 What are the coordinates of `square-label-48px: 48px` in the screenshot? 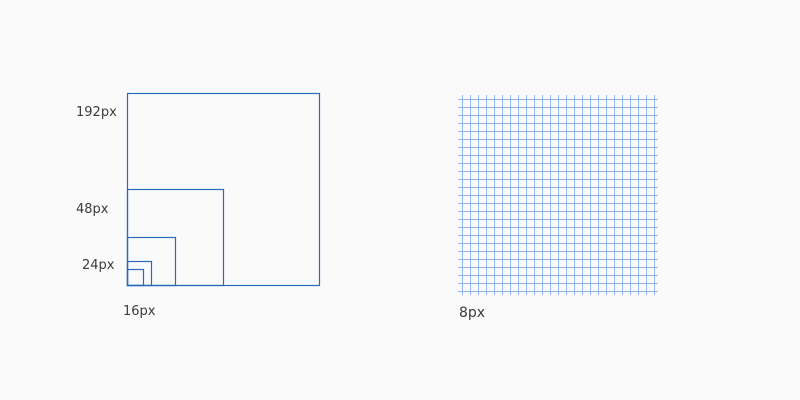 It's located at (92, 209).